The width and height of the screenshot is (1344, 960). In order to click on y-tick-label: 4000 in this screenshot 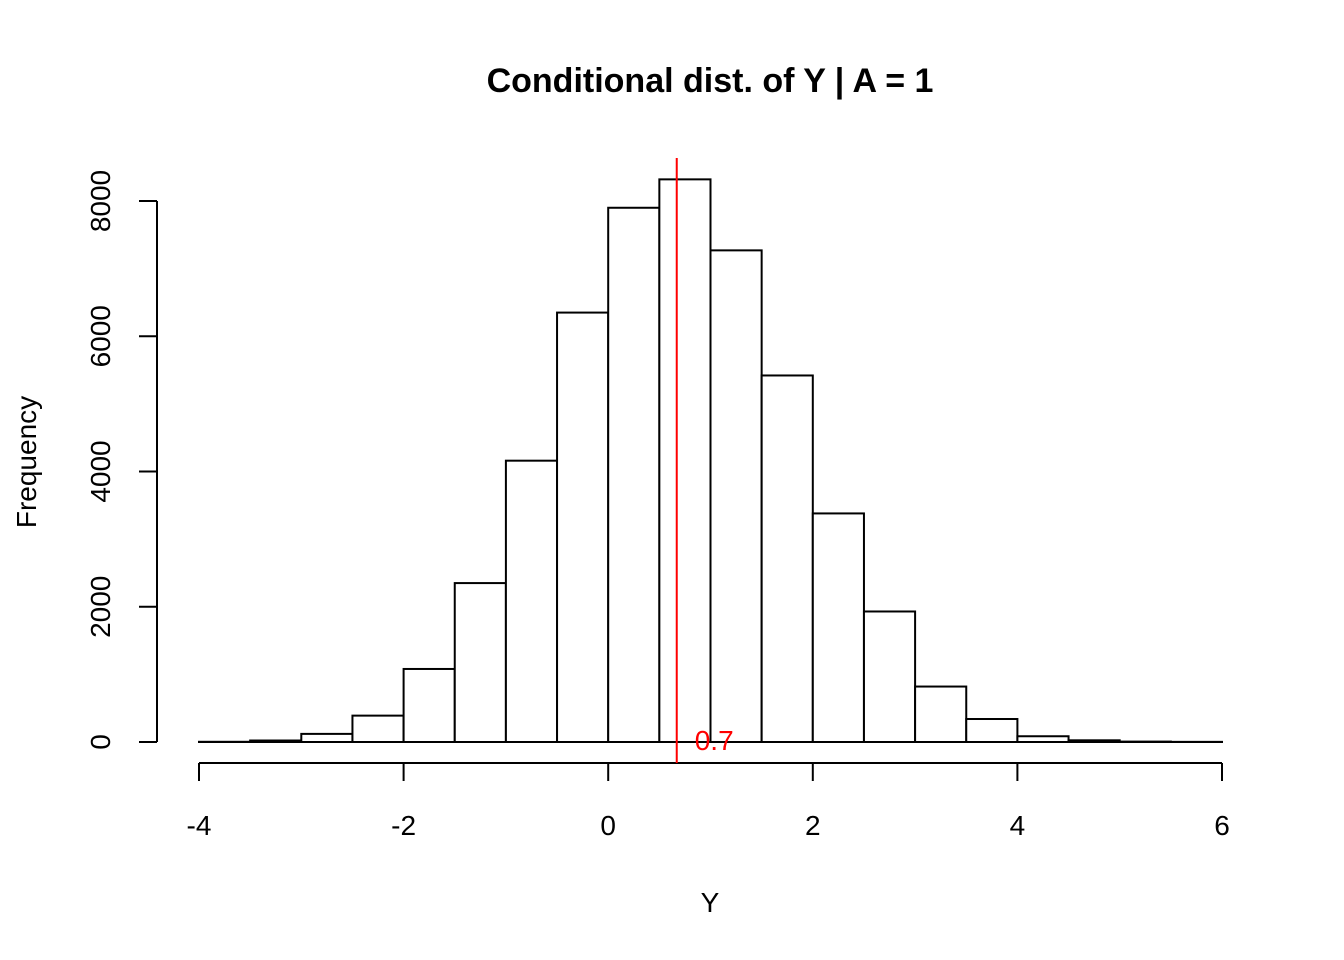, I will do `click(100, 471)`.